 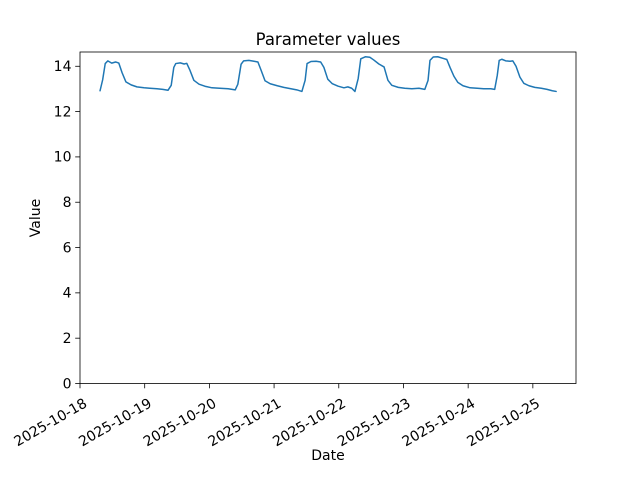 I want to click on x-tick-label: 2025-10-23, so click(x=374, y=423).